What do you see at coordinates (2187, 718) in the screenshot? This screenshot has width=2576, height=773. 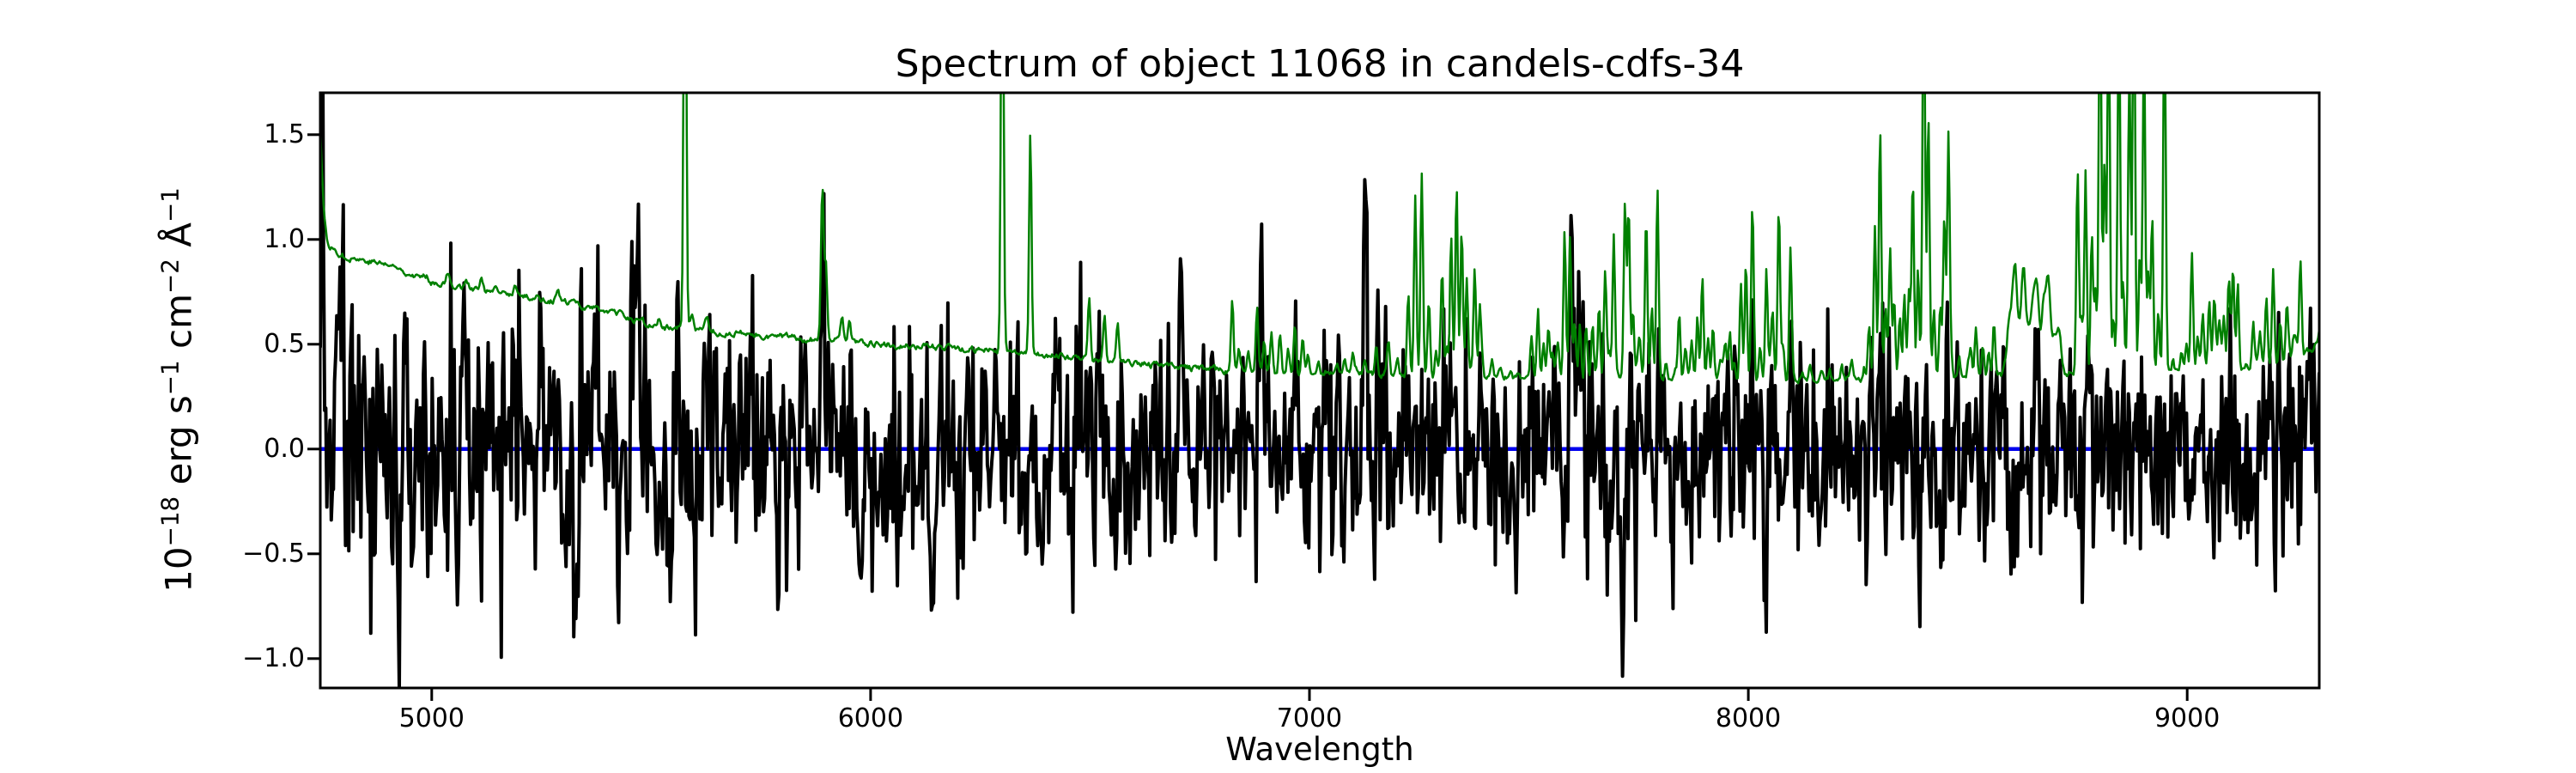 I see `x-tick-label-9000: 9000` at bounding box center [2187, 718].